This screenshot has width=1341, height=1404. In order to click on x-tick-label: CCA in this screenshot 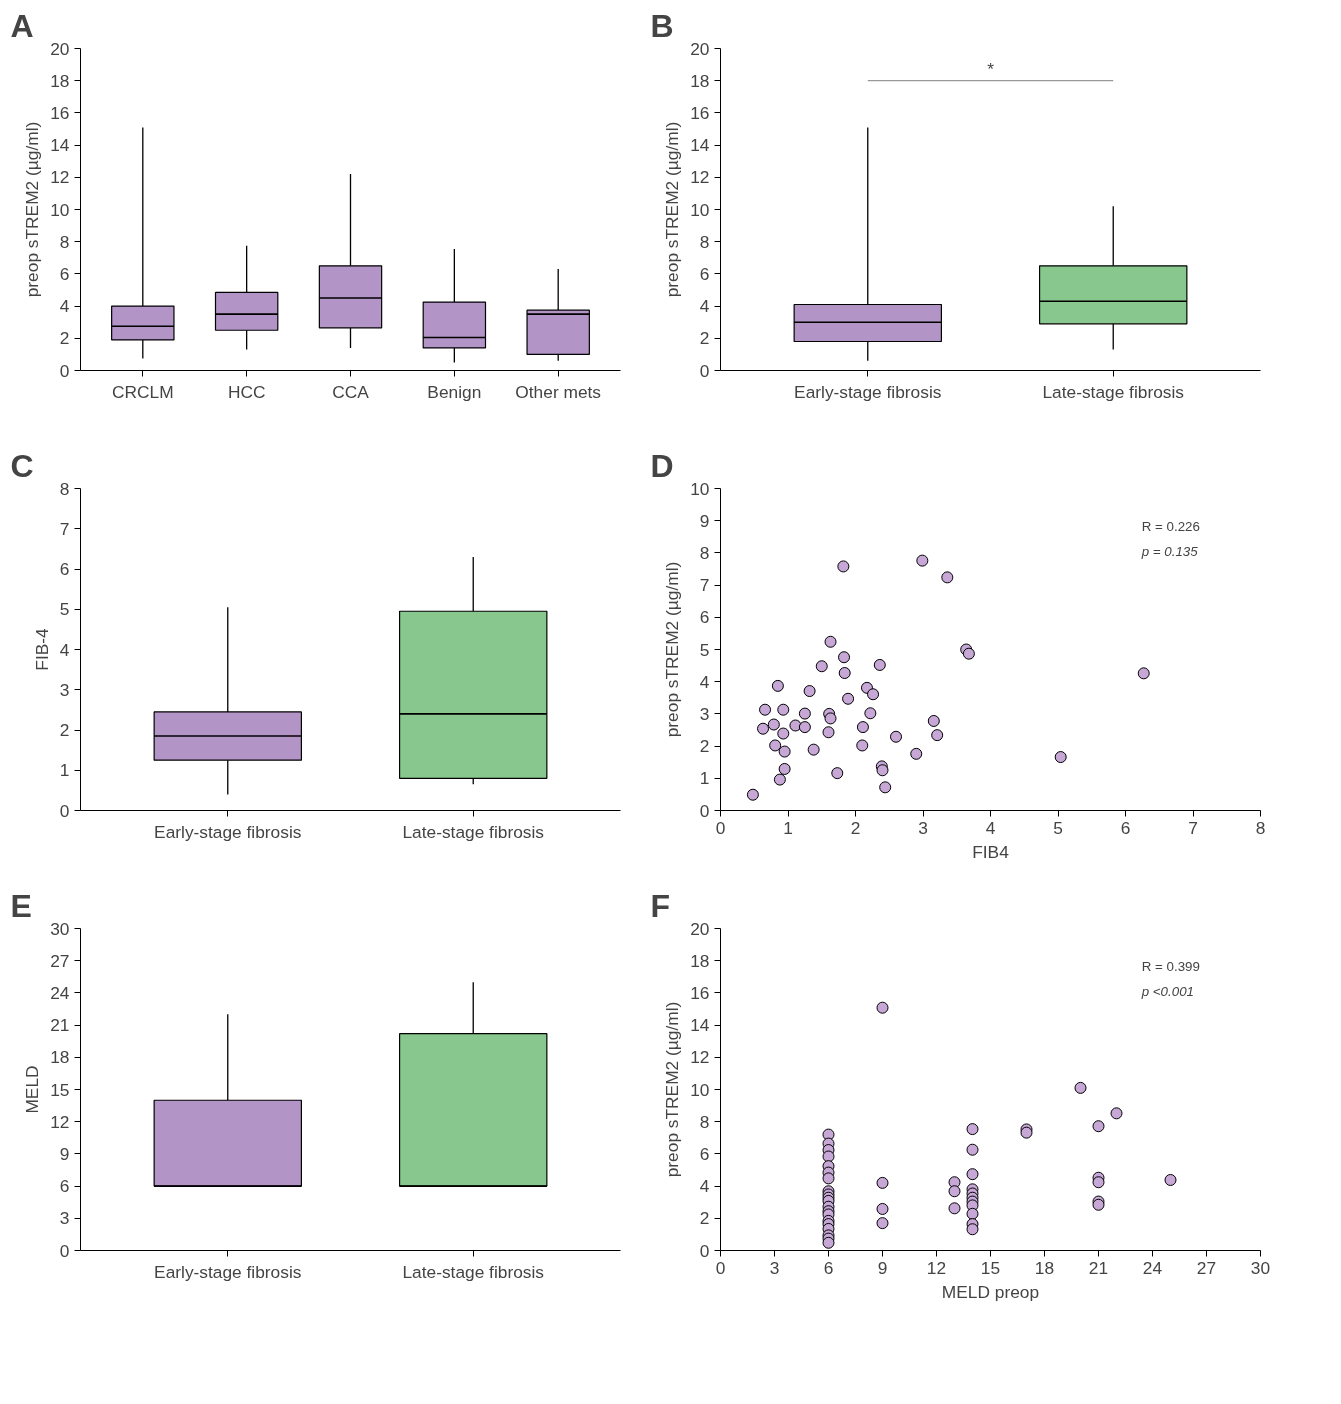, I will do `click(351, 391)`.